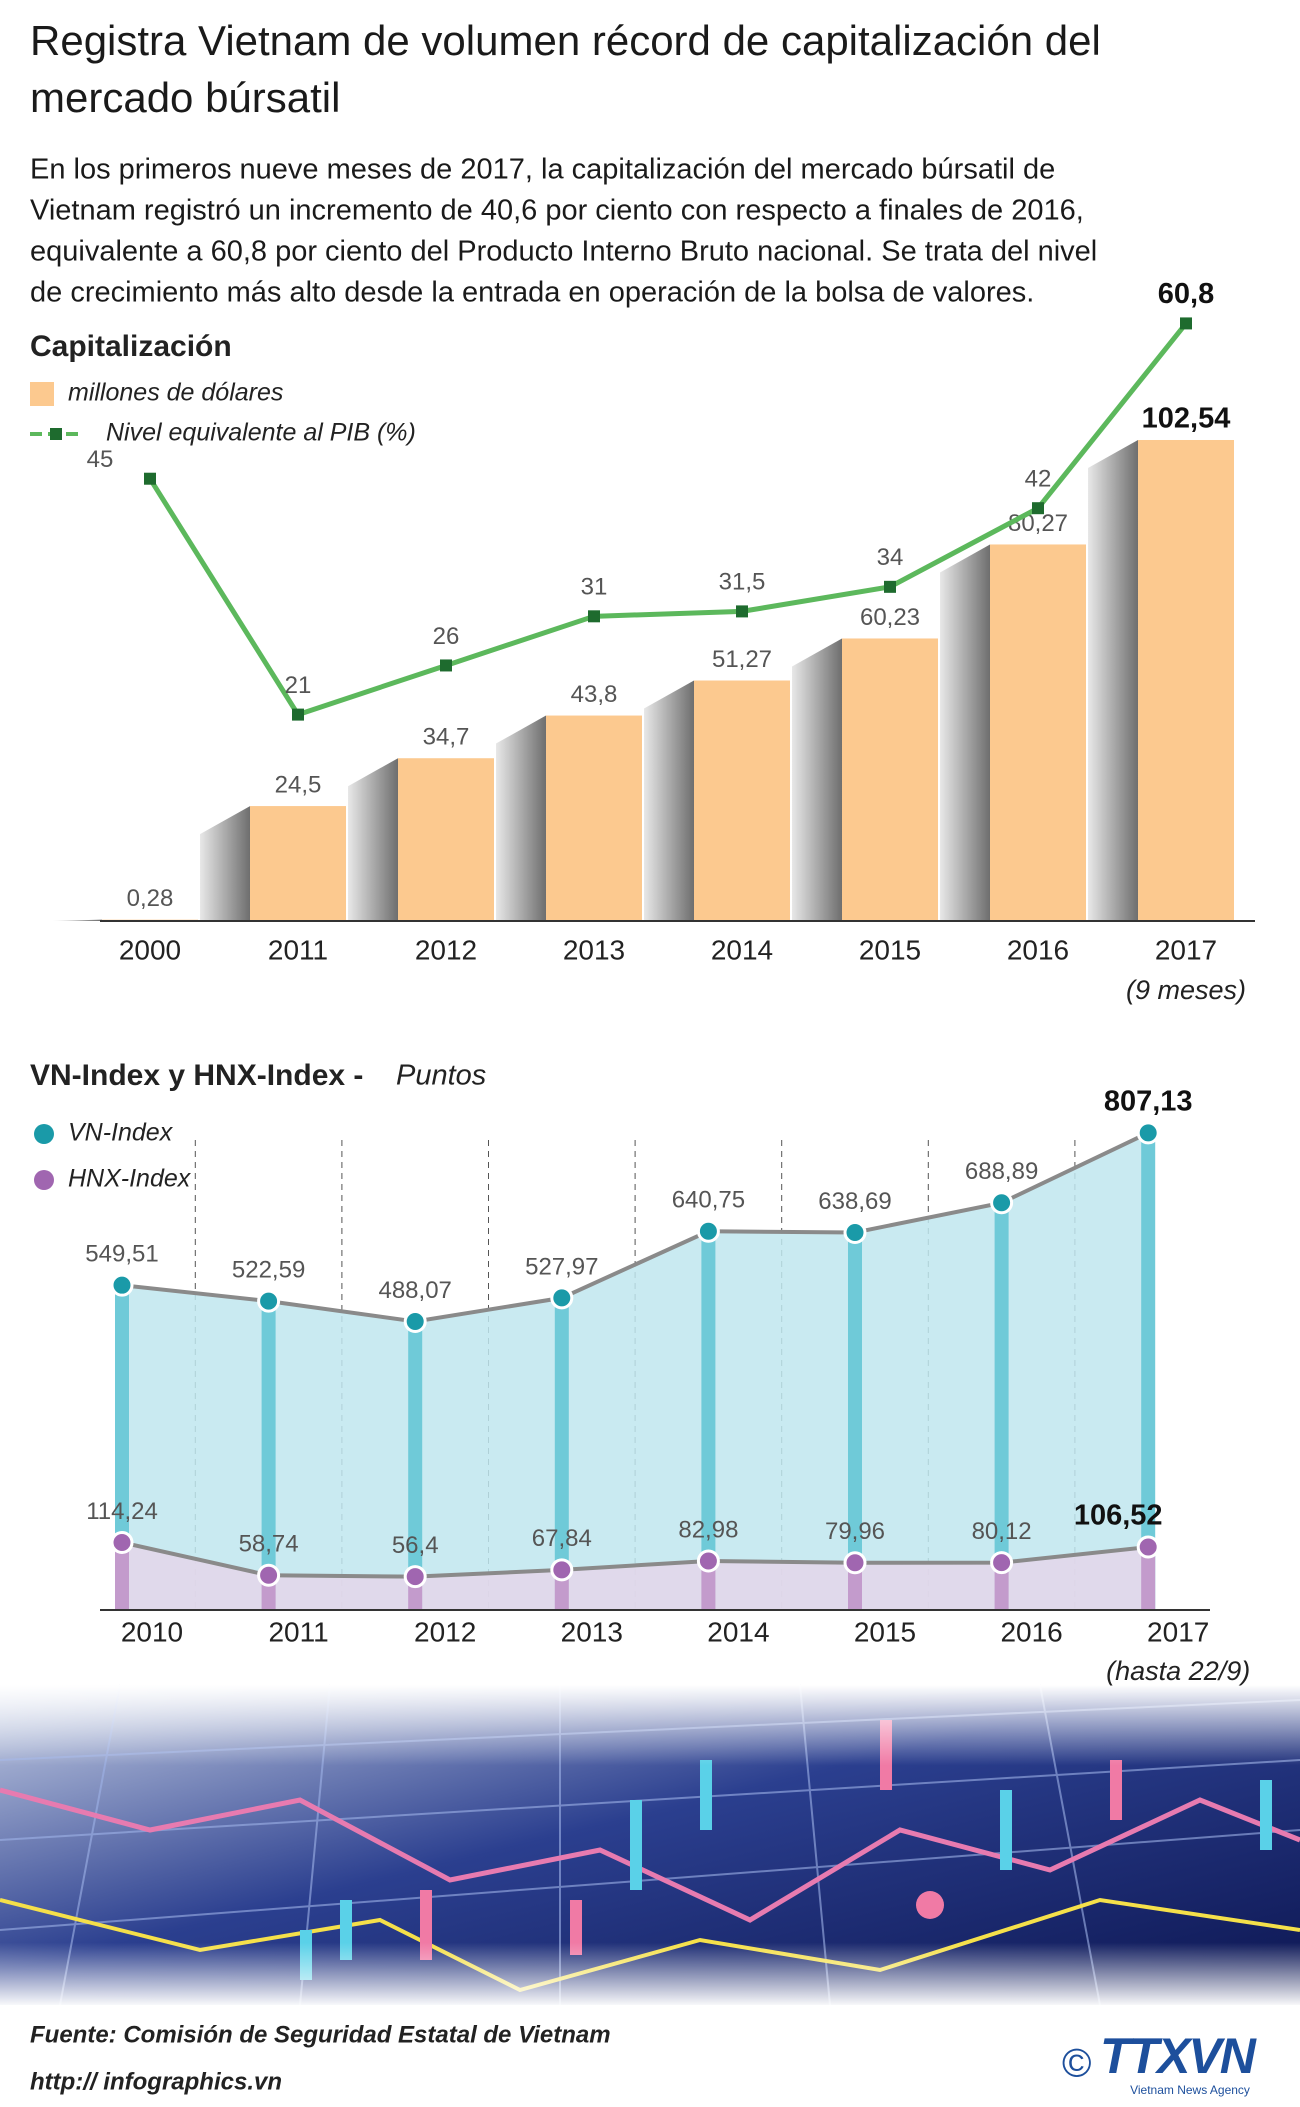  Describe the element at coordinates (298, 685) in the screenshot. I see `line-value-label: 21` at that location.